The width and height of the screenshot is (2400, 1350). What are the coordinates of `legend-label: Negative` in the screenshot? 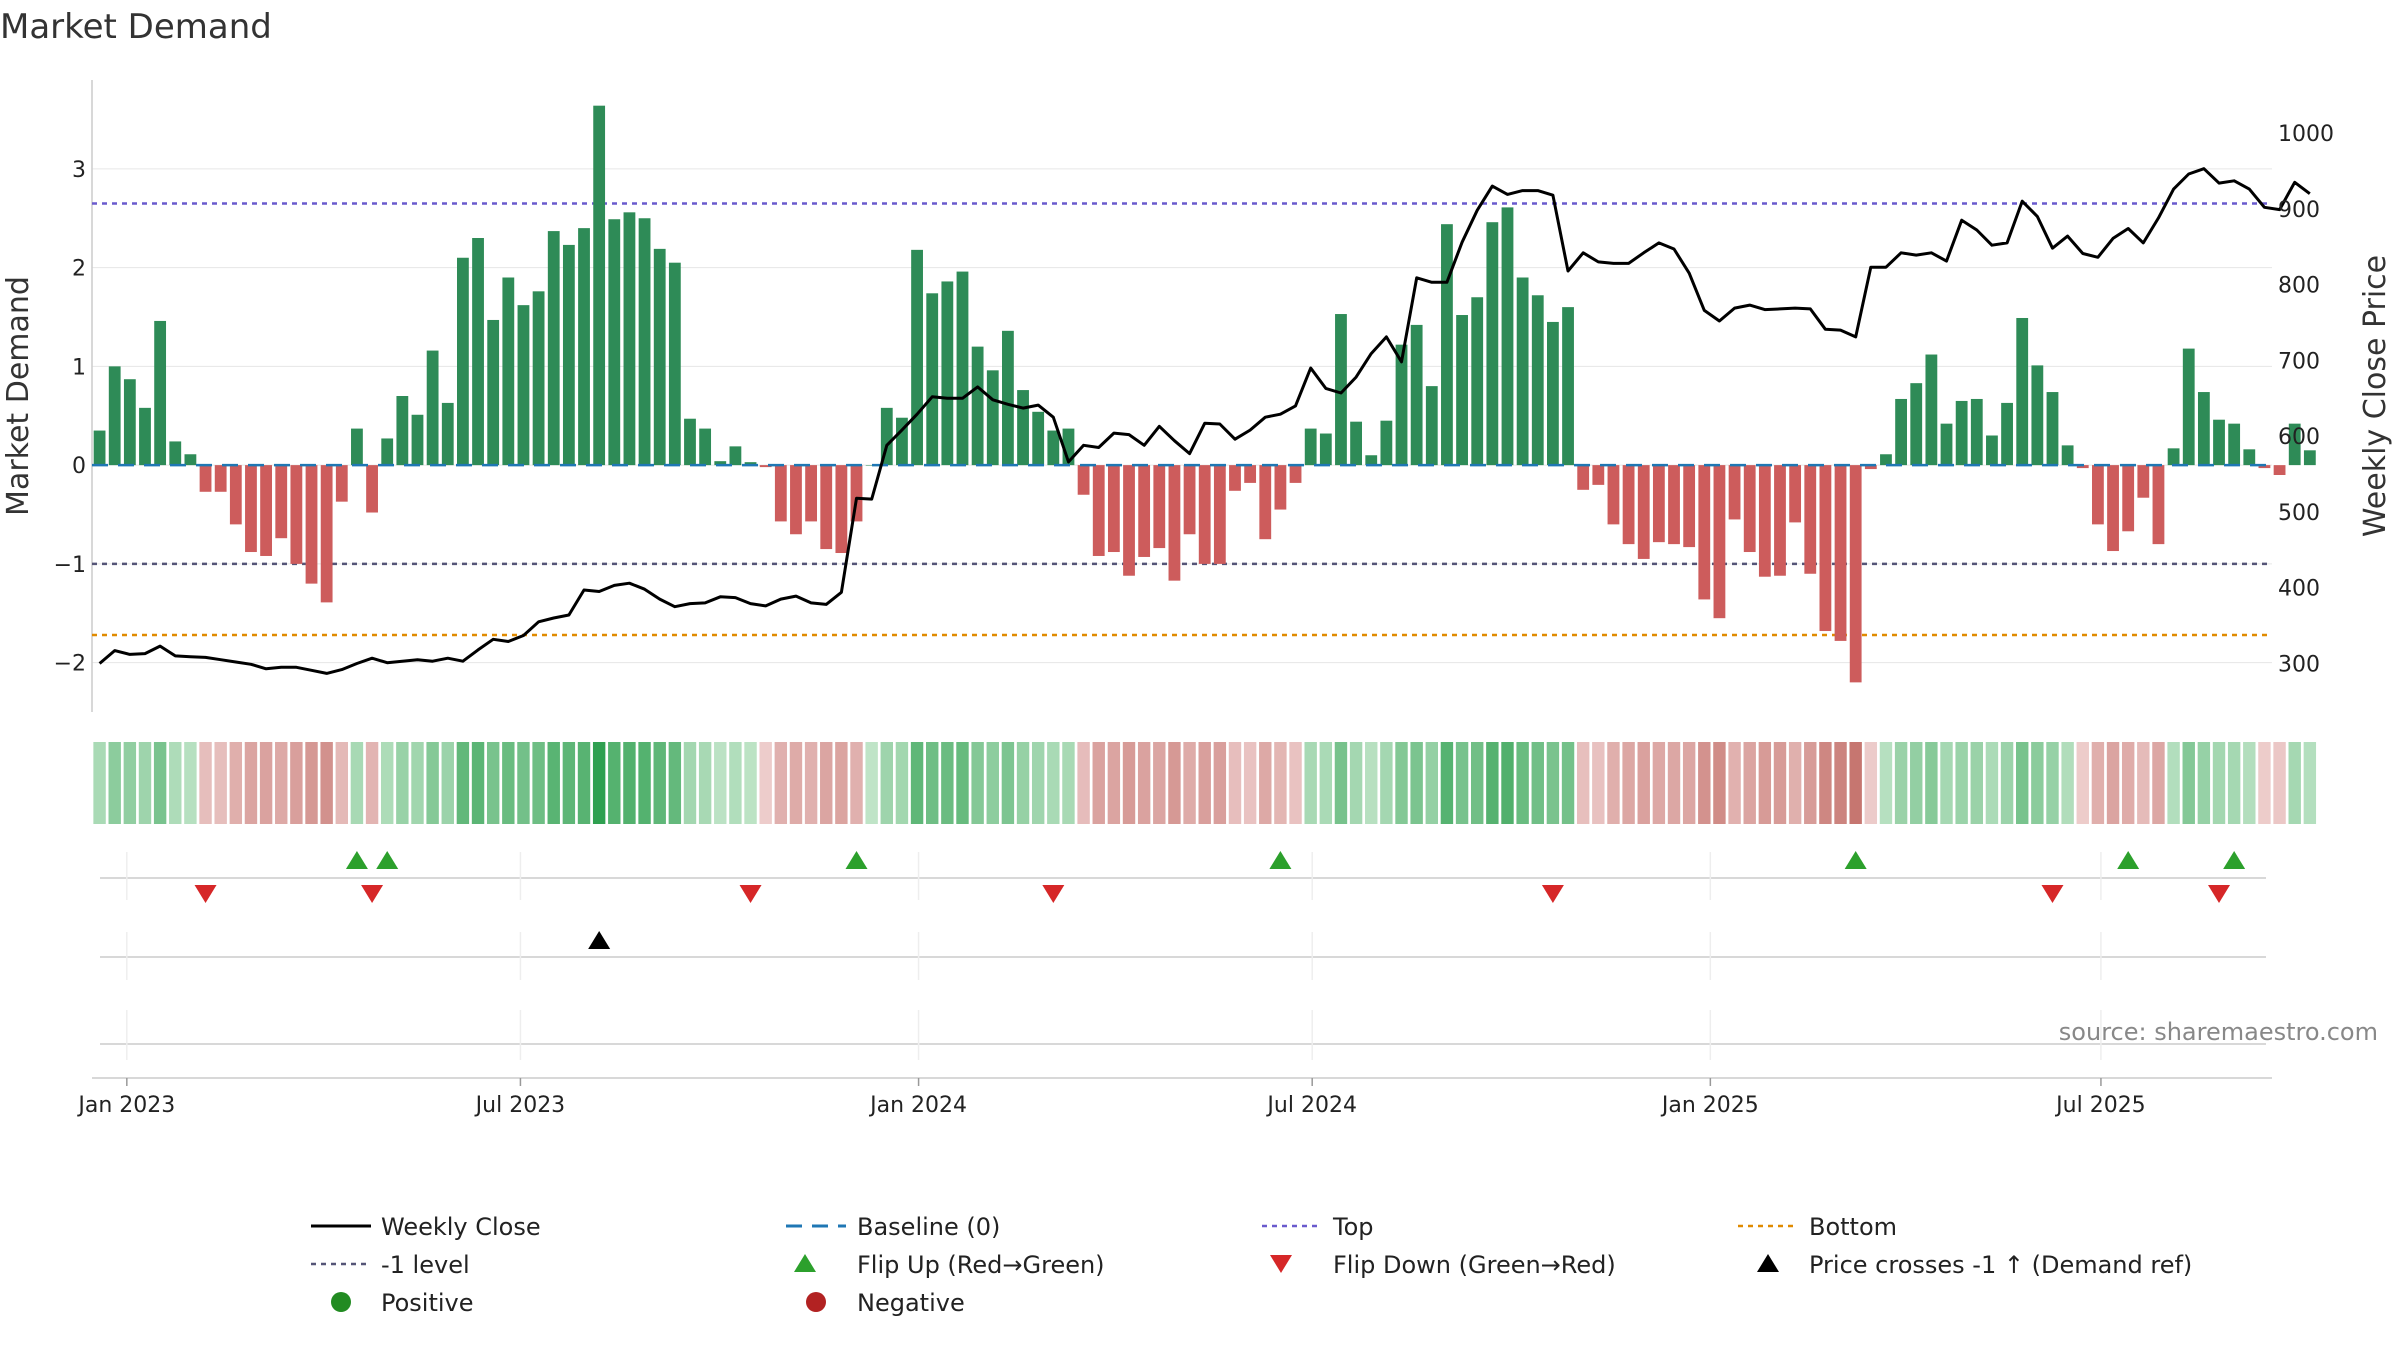 It's located at (911, 1303).